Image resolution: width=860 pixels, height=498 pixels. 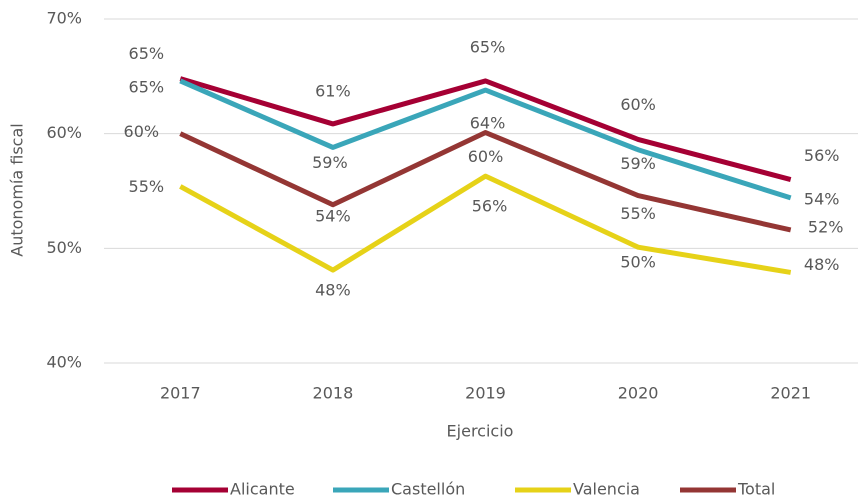 I want to click on x-tick-label: 2019, so click(x=485, y=393).